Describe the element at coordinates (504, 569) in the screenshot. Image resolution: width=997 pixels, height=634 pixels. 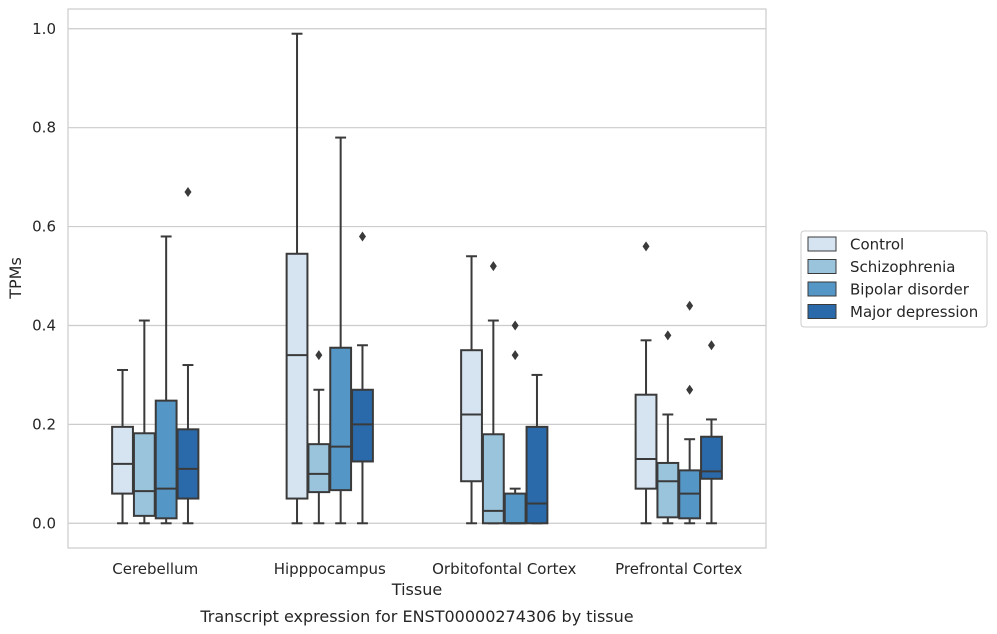
I see `x-tick-label: Orbitofontal Cortex` at that location.